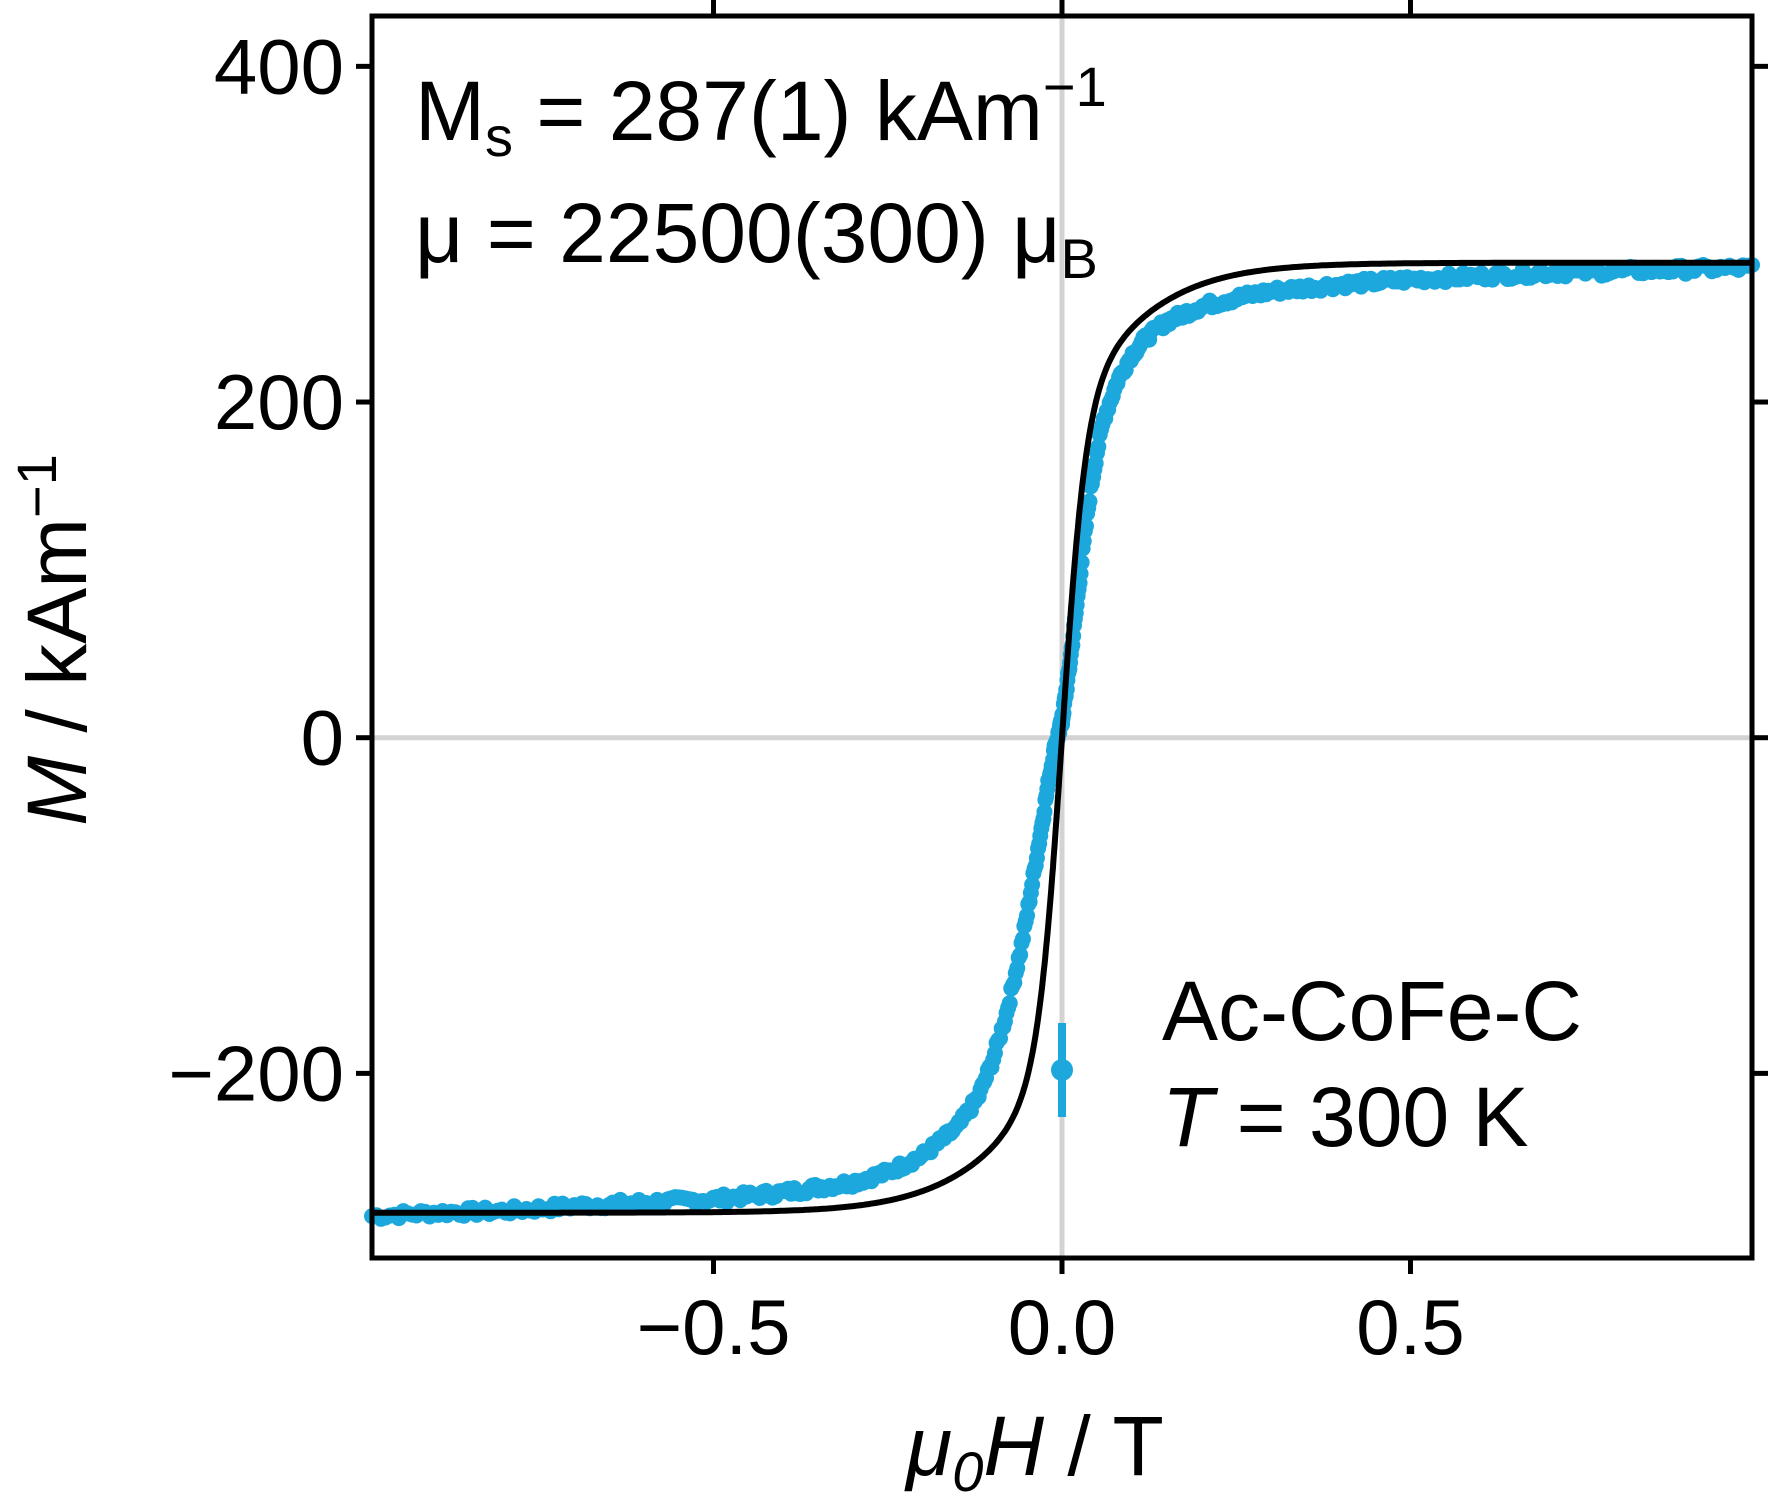 This screenshot has height=1500, width=1770. Describe the element at coordinates (1034, 1449) in the screenshot. I see `x-axis-title: μ0H / T` at that location.